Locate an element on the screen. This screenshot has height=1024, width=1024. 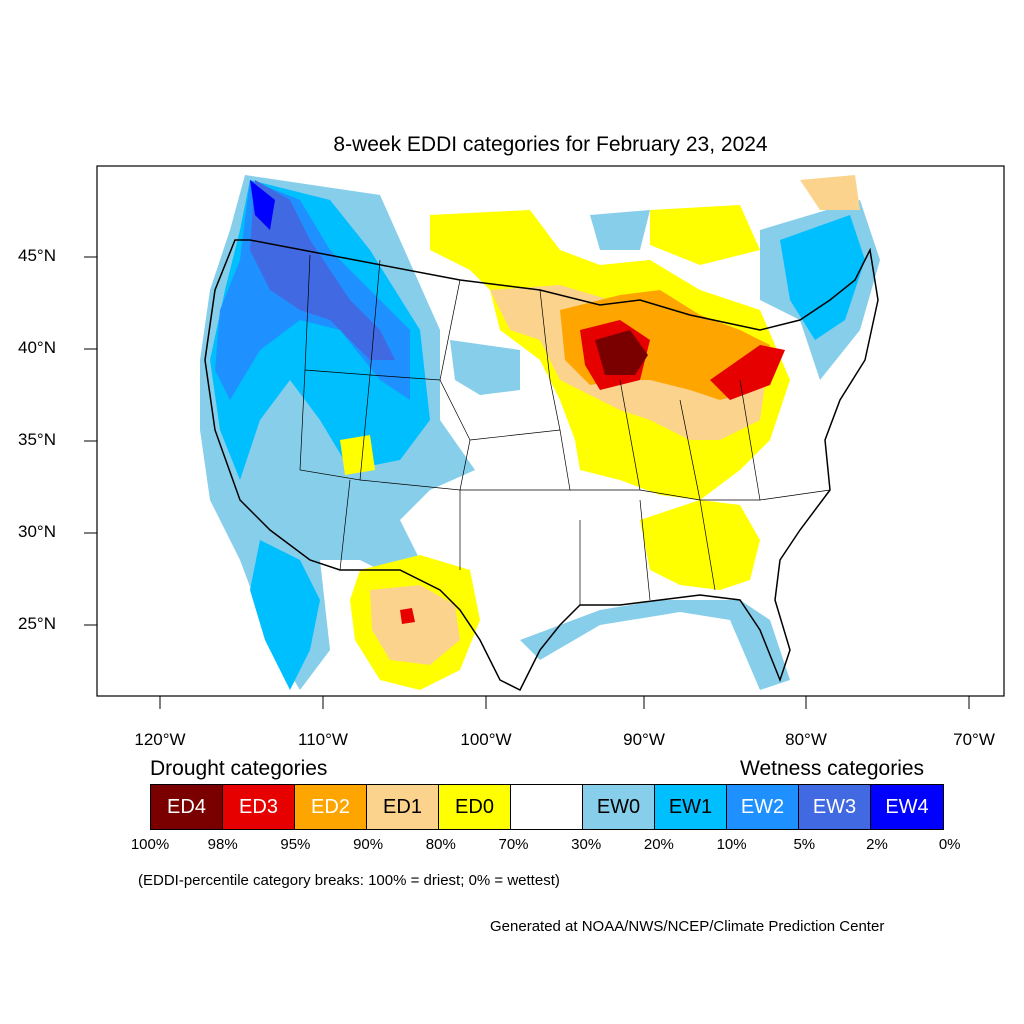
lon-label: 90°W is located at coordinates (644, 739).